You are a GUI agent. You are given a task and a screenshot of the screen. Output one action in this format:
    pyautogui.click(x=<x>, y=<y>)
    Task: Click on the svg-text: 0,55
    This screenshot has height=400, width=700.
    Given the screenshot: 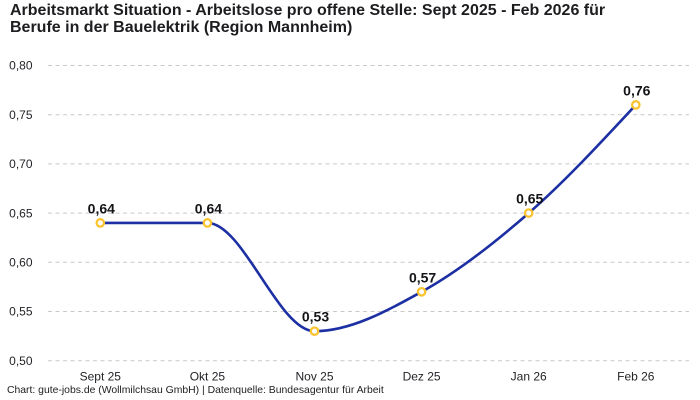 What is the action you would take?
    pyautogui.click(x=21, y=312)
    